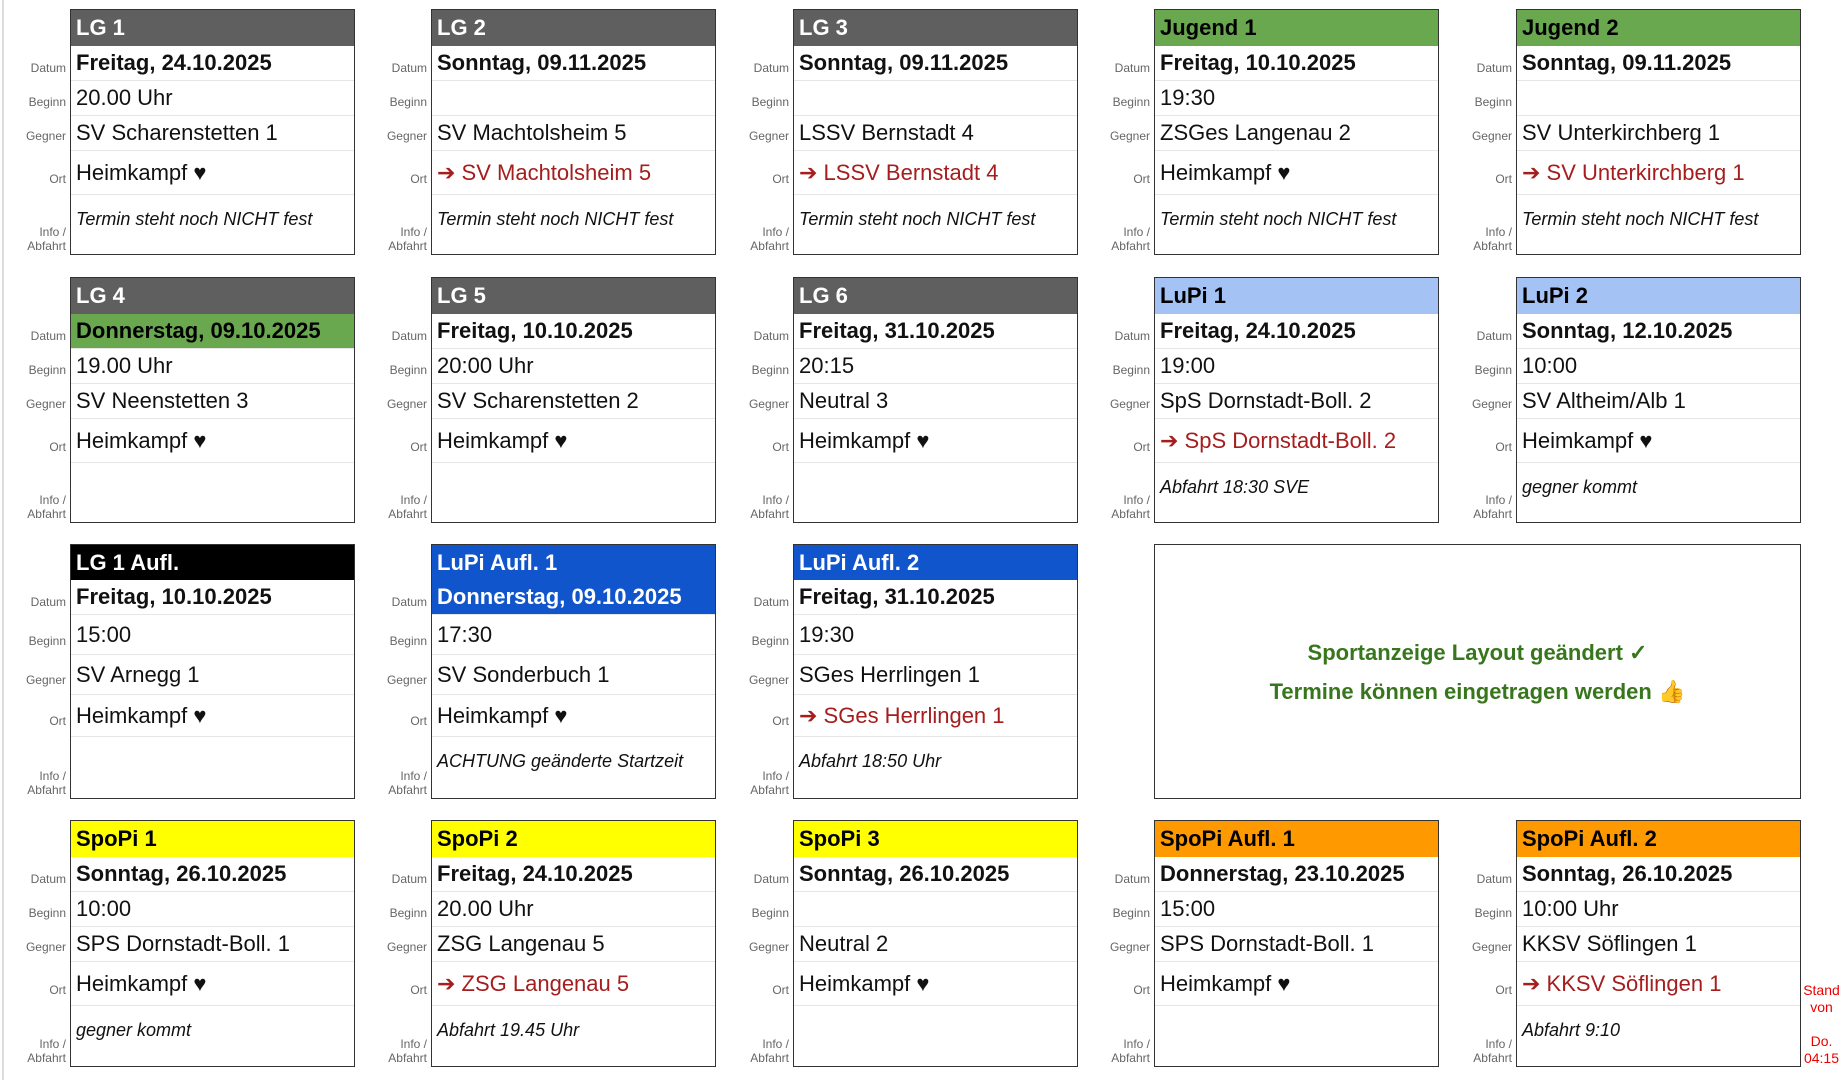 This screenshot has height=1080, width=1843. What do you see at coordinates (212, 839) in the screenshot?
I see `team-title: SpoPi 1` at bounding box center [212, 839].